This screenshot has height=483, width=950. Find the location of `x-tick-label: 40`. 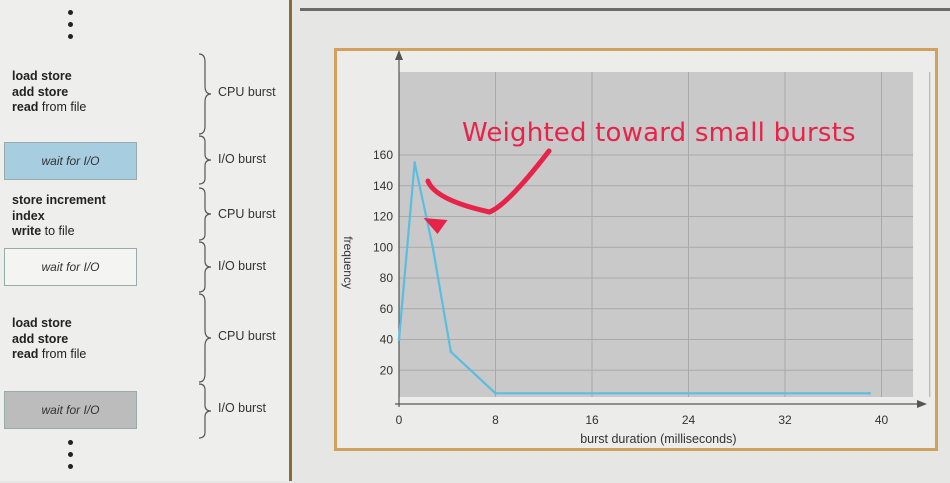

x-tick-label: 40 is located at coordinates (882, 420).